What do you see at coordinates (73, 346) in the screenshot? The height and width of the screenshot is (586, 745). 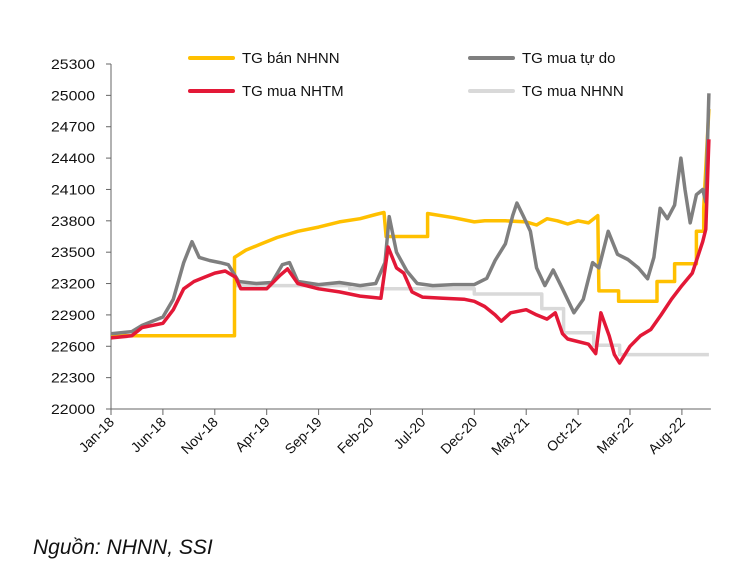 I see `y-tick-label: 22600` at bounding box center [73, 346].